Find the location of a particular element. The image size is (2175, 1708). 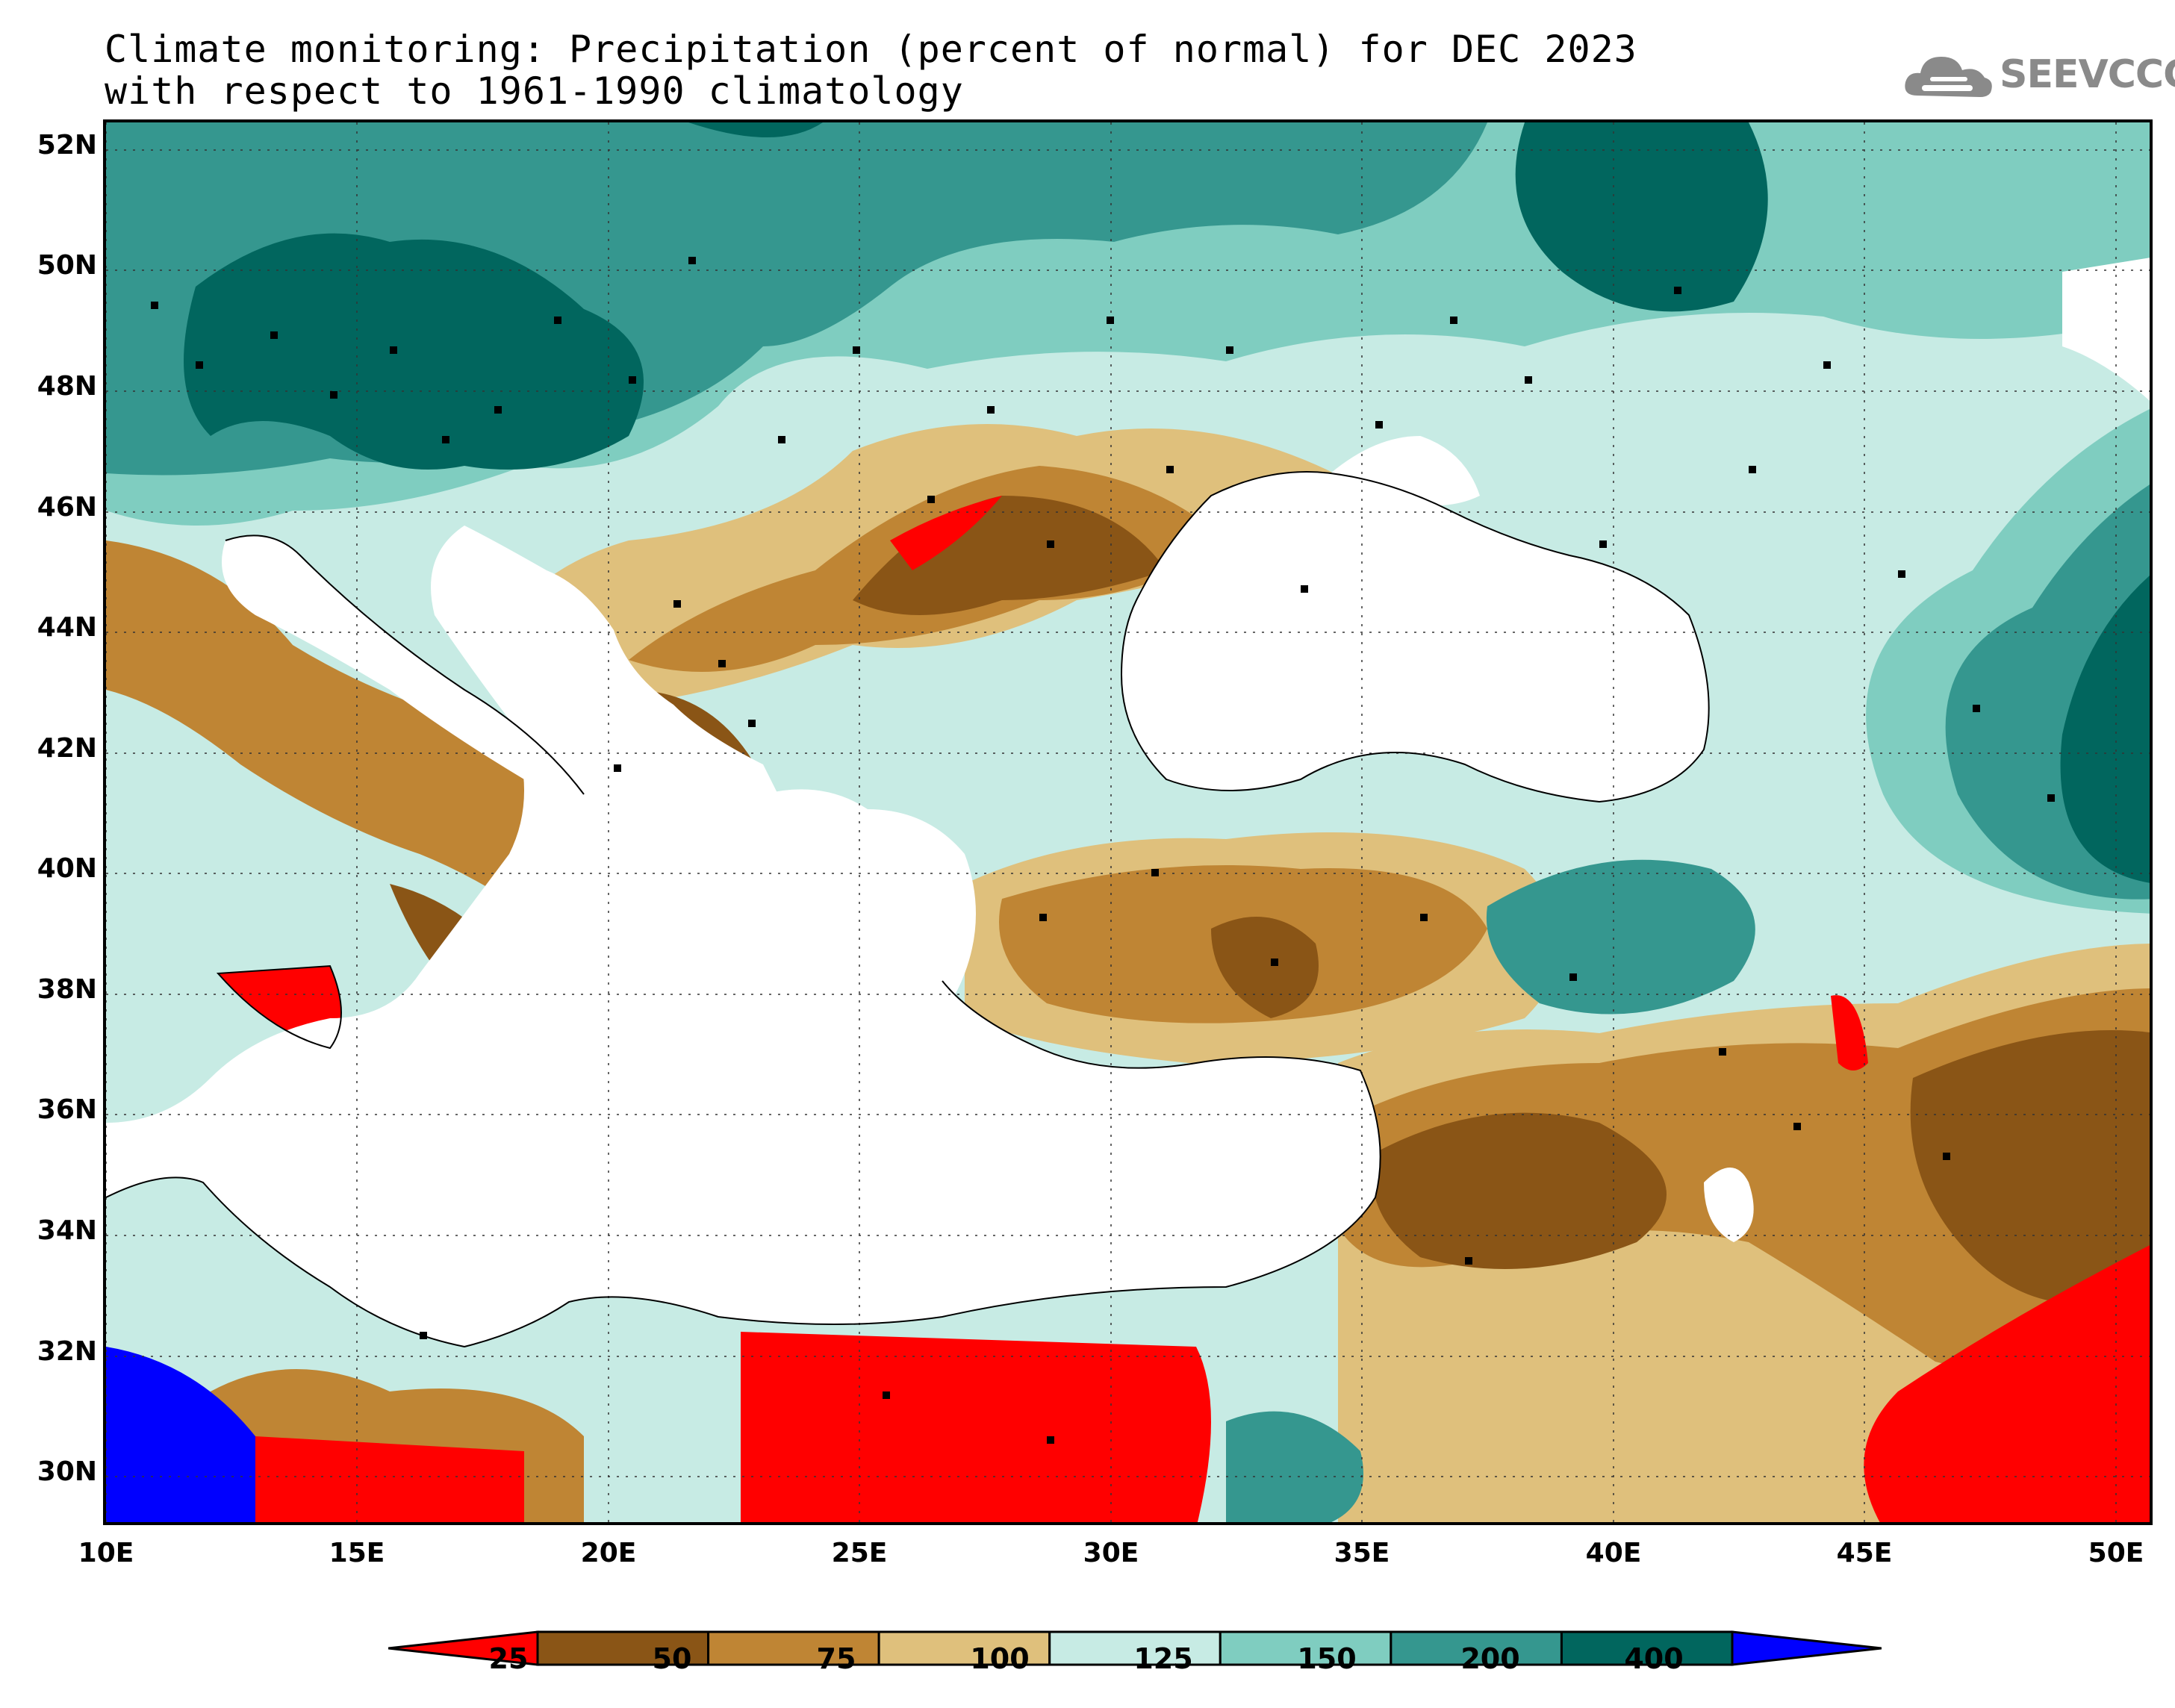

region-150-200-east-turkey is located at coordinates (1620, 936).